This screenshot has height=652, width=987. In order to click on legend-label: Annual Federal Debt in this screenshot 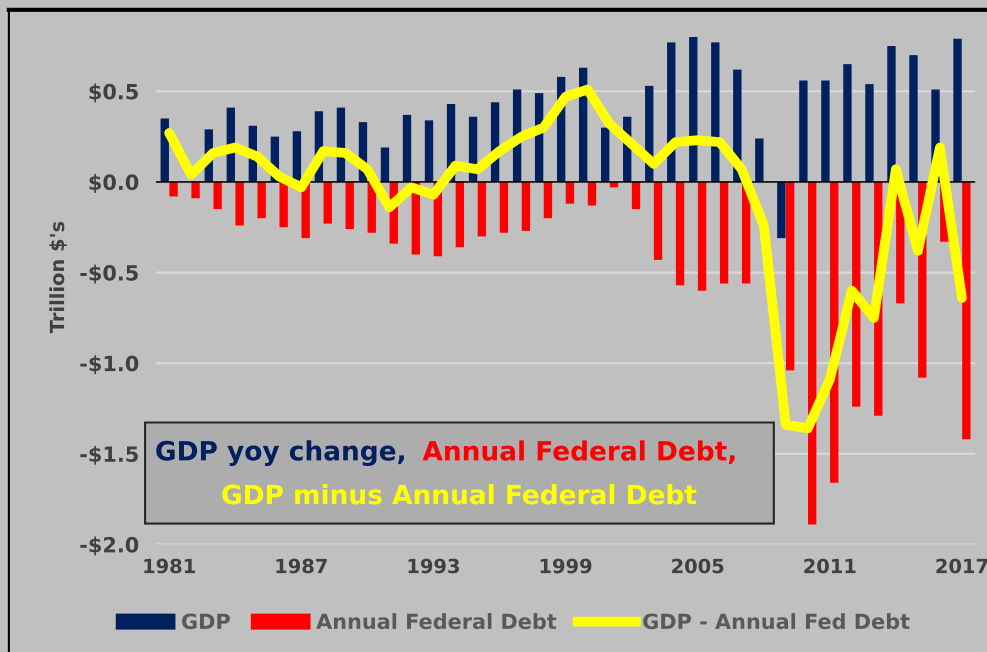, I will do `click(436, 621)`.